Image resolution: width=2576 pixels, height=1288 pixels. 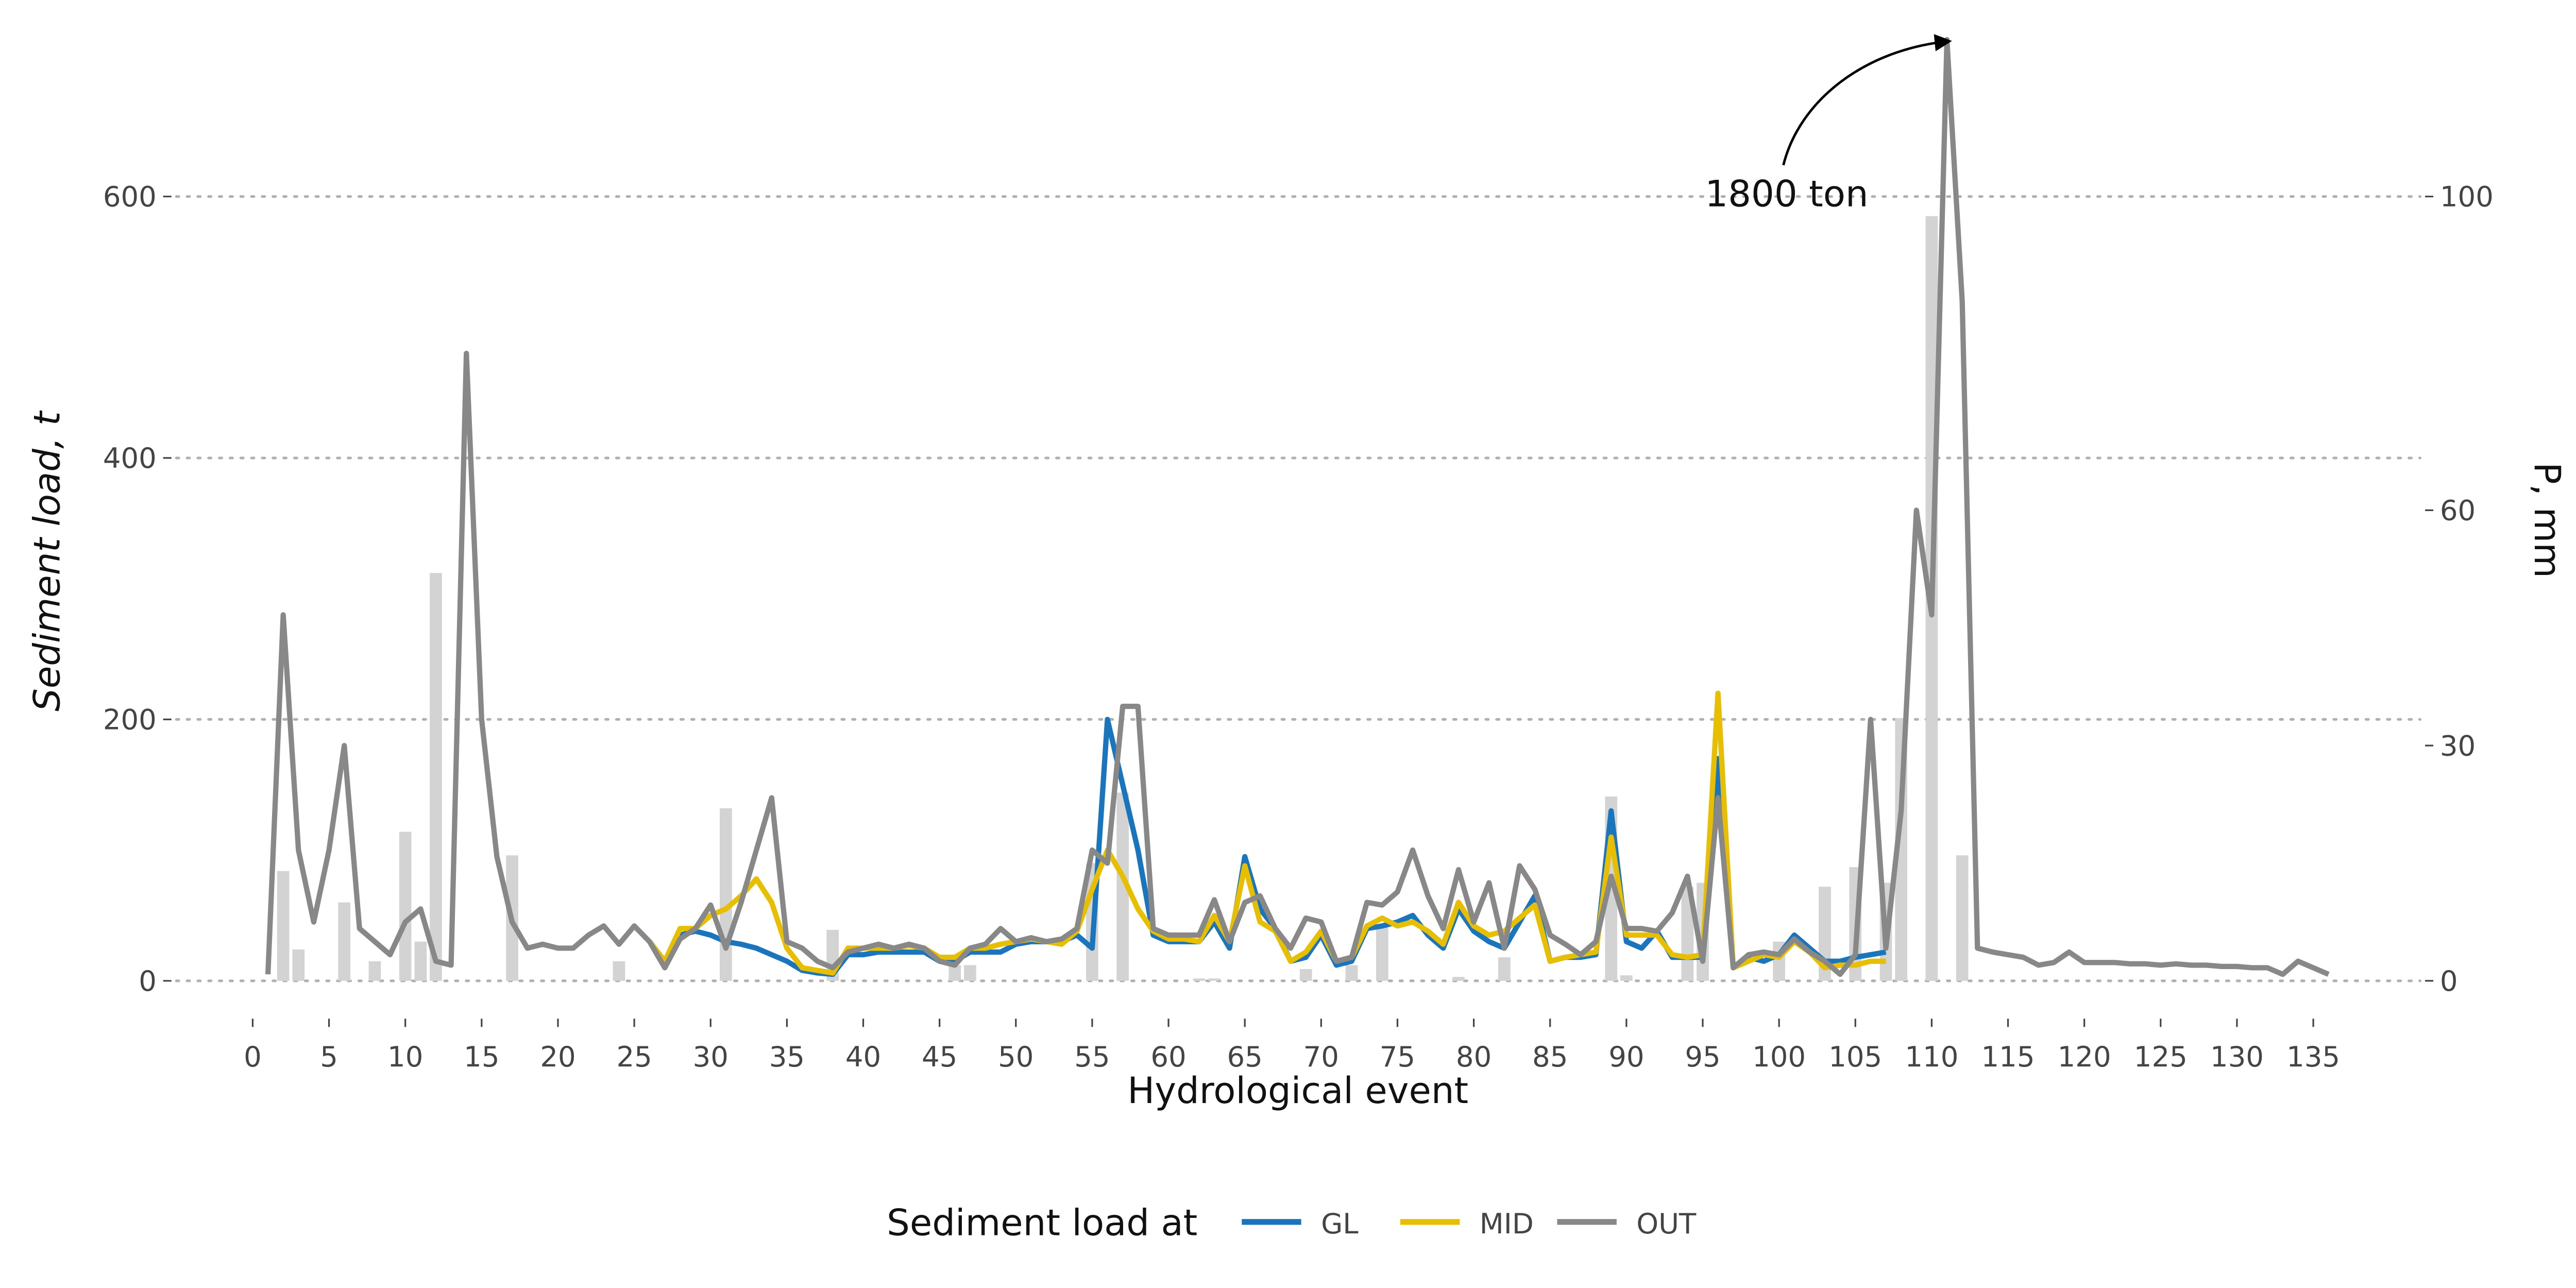 I want to click on y-tick-label: 600, so click(x=130, y=196).